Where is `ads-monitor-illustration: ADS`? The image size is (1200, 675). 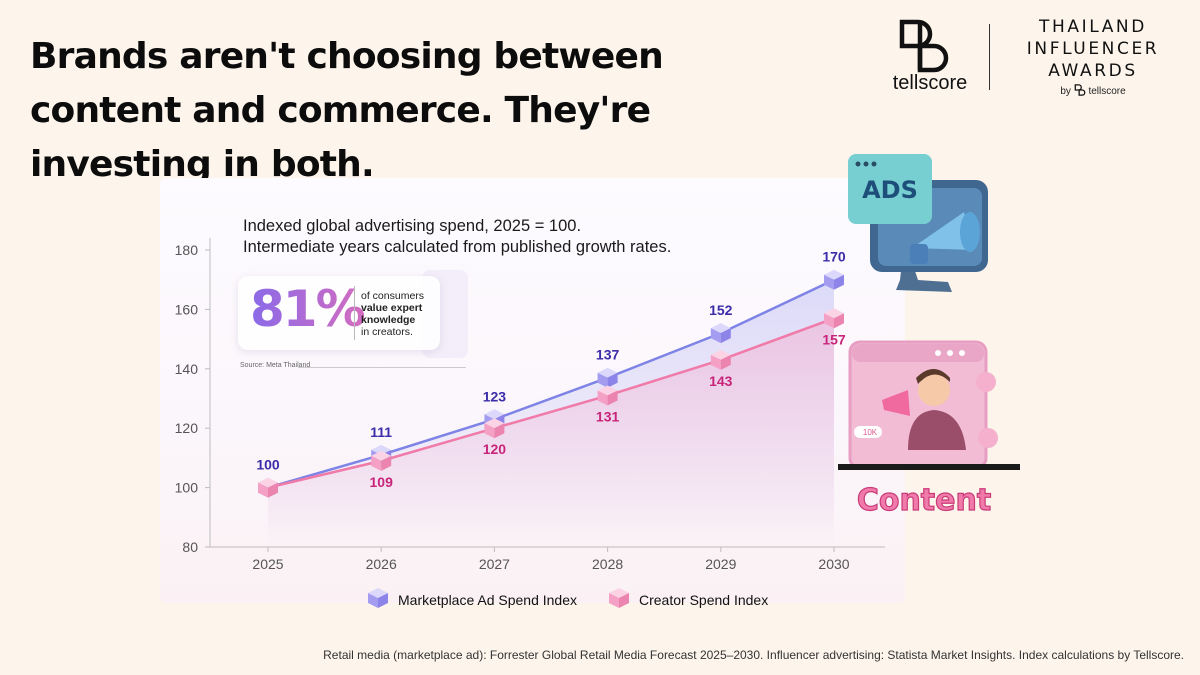
ads-monitor-illustration: ADS is located at coordinates (918, 223).